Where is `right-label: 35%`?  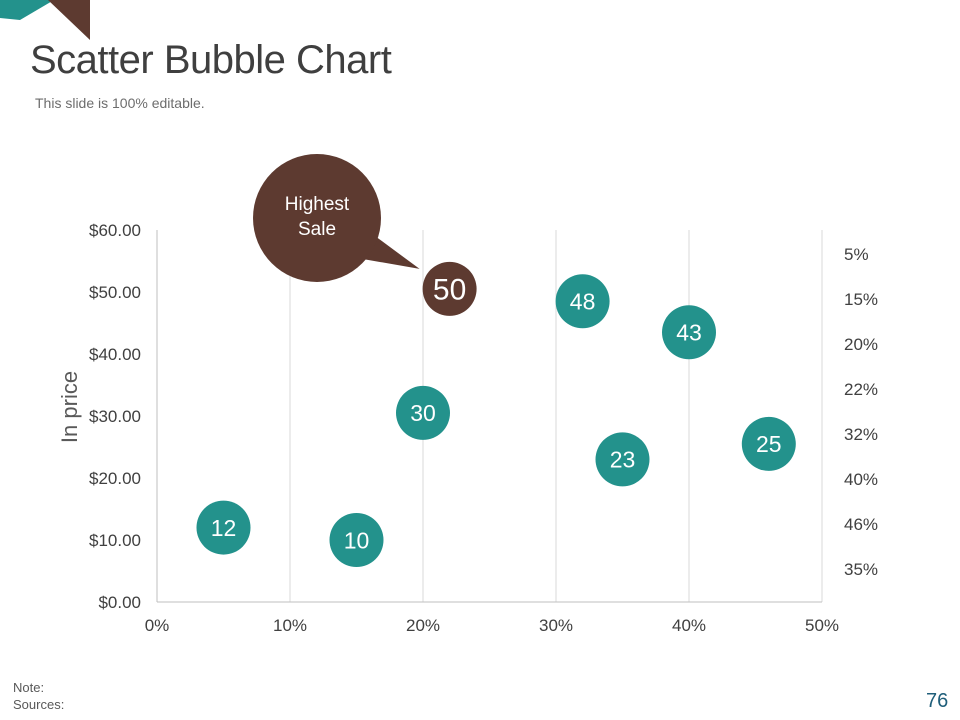
right-label: 35% is located at coordinates (861, 569).